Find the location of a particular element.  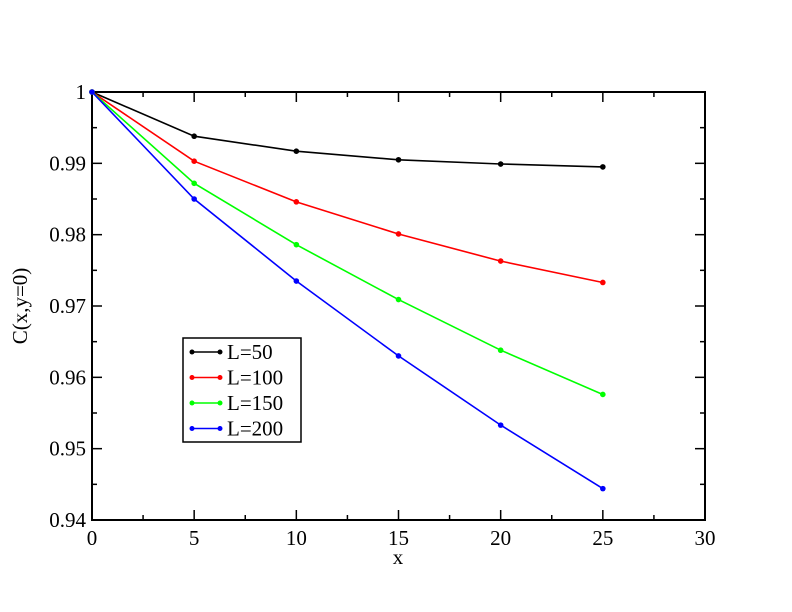

x-tick-label: 5 is located at coordinates (194, 538).